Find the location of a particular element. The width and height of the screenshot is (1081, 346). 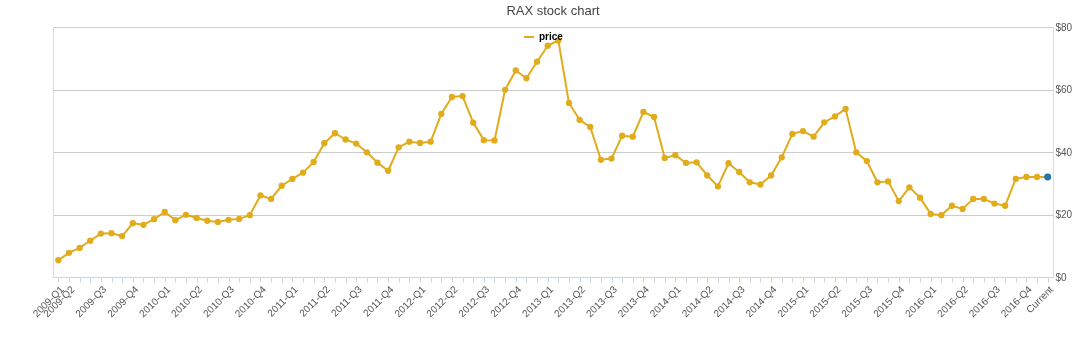

y-tick-label: $0 is located at coordinates (1061, 277).